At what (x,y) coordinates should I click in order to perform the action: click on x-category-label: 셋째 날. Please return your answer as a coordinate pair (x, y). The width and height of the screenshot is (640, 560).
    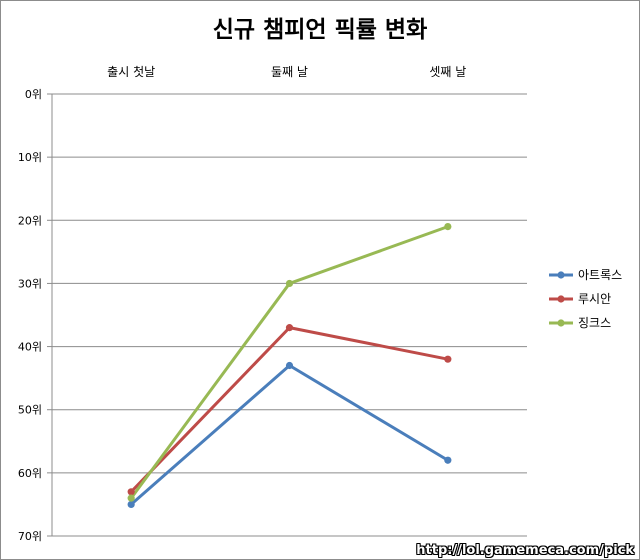
    Looking at the image, I should click on (447, 72).